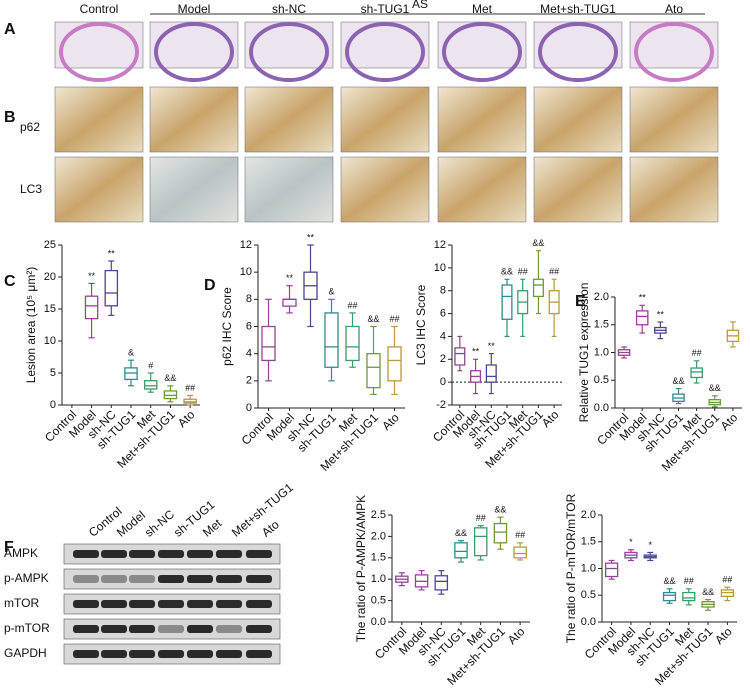  What do you see at coordinates (421, 324) in the screenshot?
I see `y-axis-label: LC3 IHC Score` at bounding box center [421, 324].